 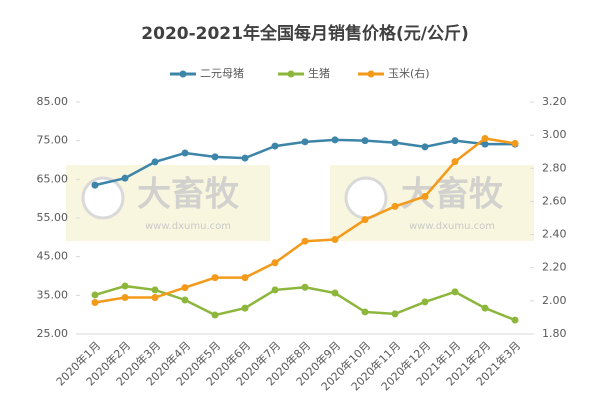 What do you see at coordinates (53, 217) in the screenshot?
I see `y-tick-label: 55.00` at bounding box center [53, 217].